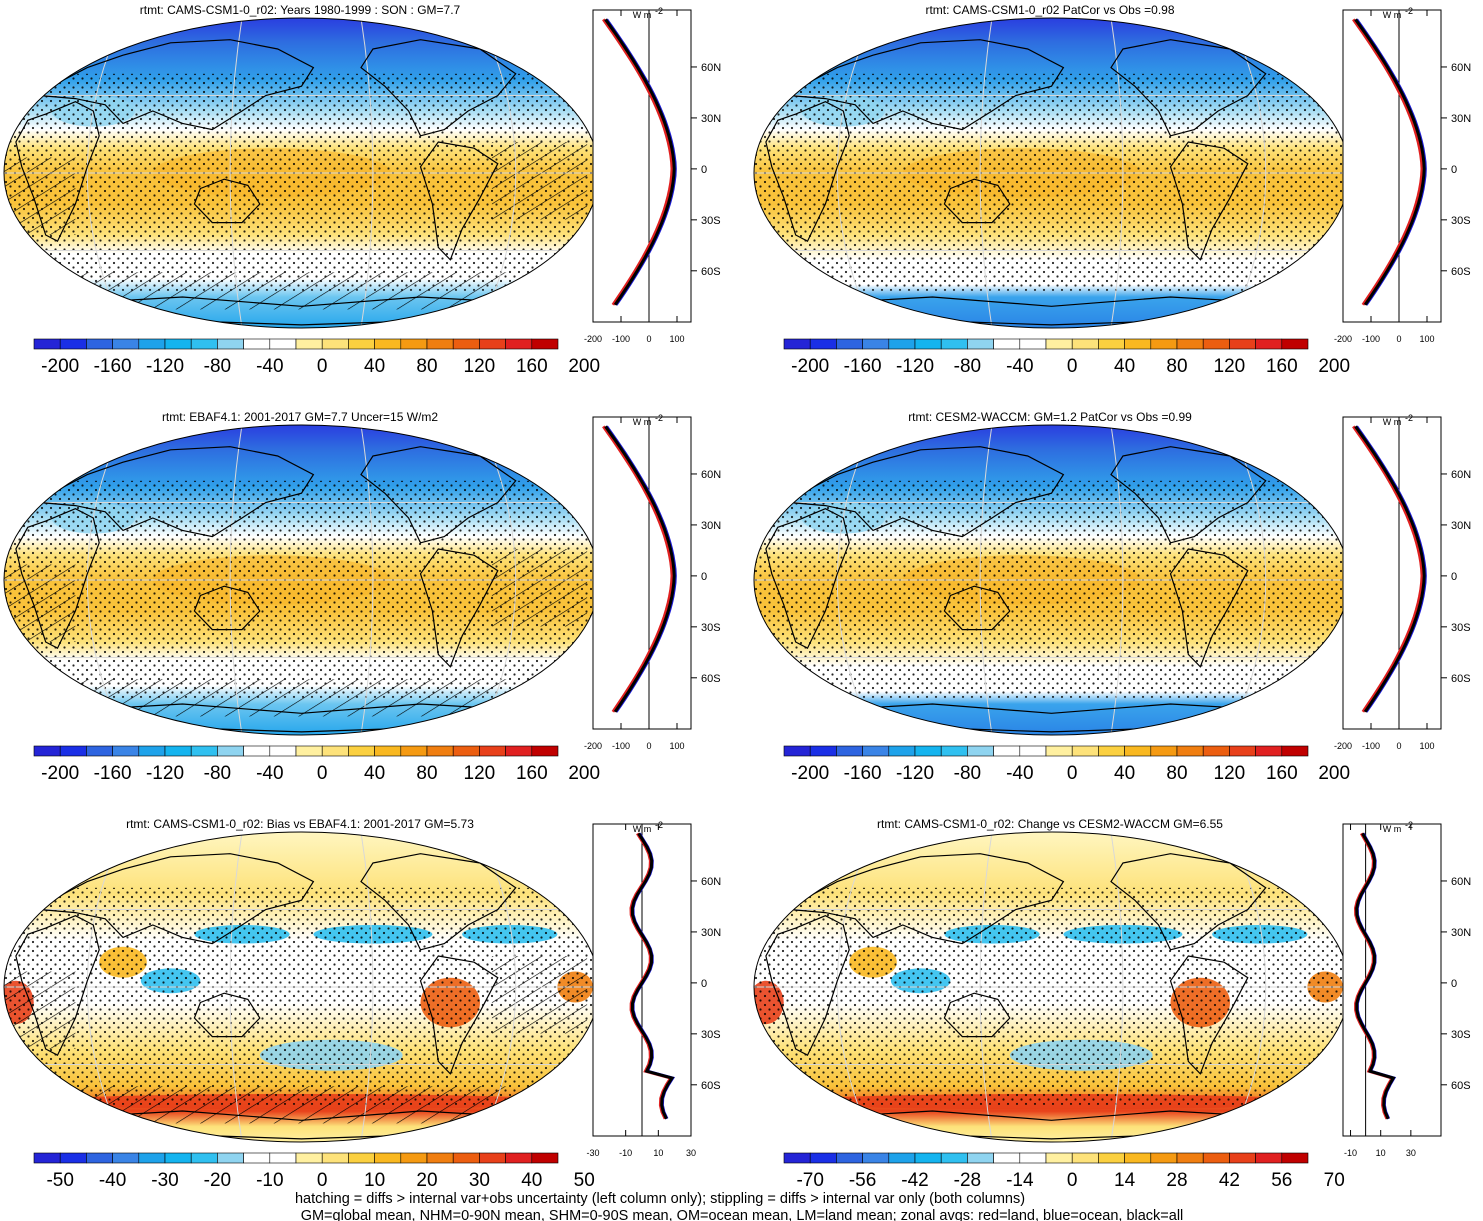 The width and height of the screenshot is (1483, 1221). Describe the element at coordinates (1388, 569) in the screenshot. I see `zonal-curve-land` at that location.